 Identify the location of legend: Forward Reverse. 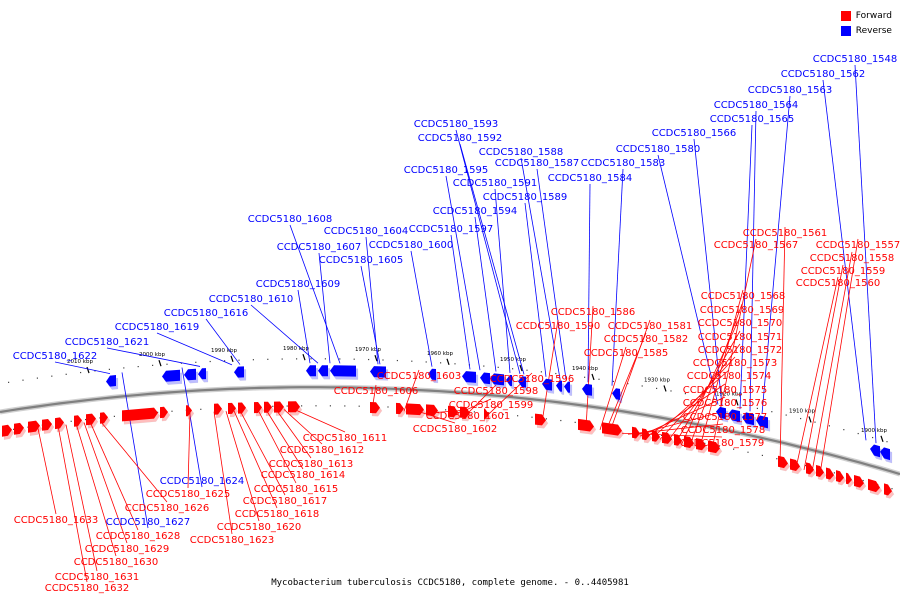
(866, 23).